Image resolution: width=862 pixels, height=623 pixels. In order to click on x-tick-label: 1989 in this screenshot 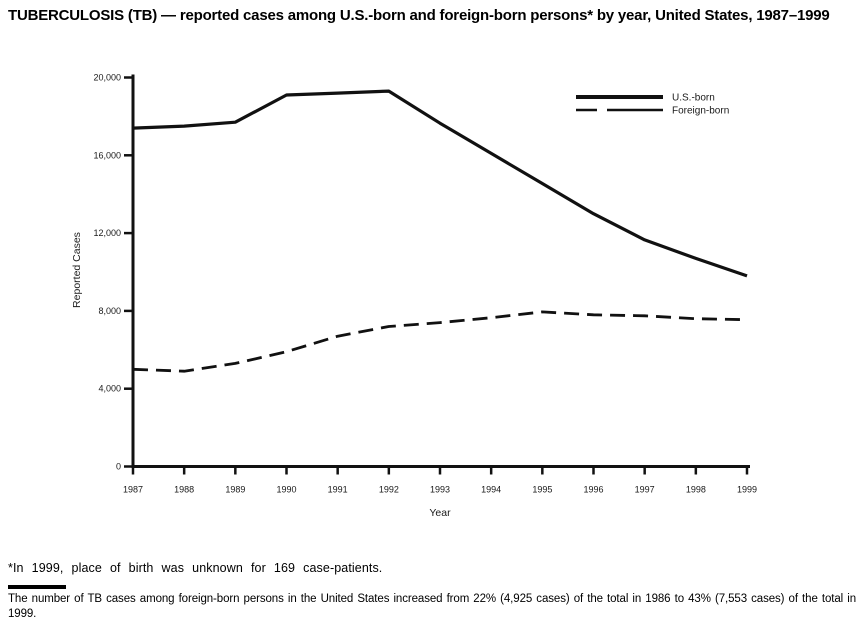, I will do `click(235, 490)`.